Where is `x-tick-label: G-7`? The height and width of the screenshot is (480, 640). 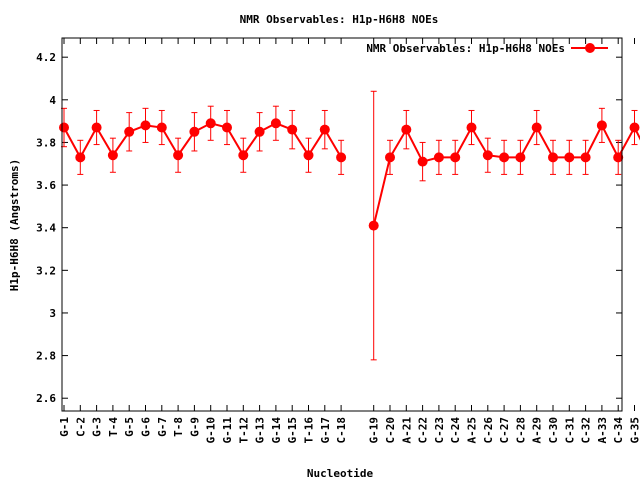
x-tick-label: G-7 is located at coordinates (162, 427).